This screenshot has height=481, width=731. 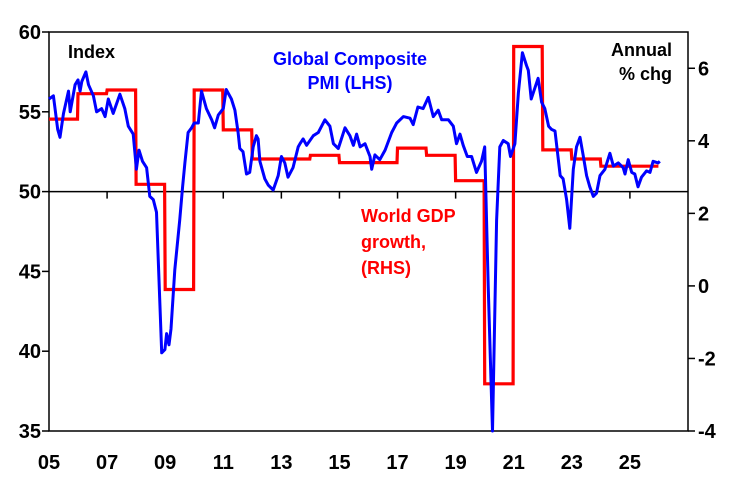 What do you see at coordinates (91, 52) in the screenshot?
I see `left-axis-unit-label: Index` at bounding box center [91, 52].